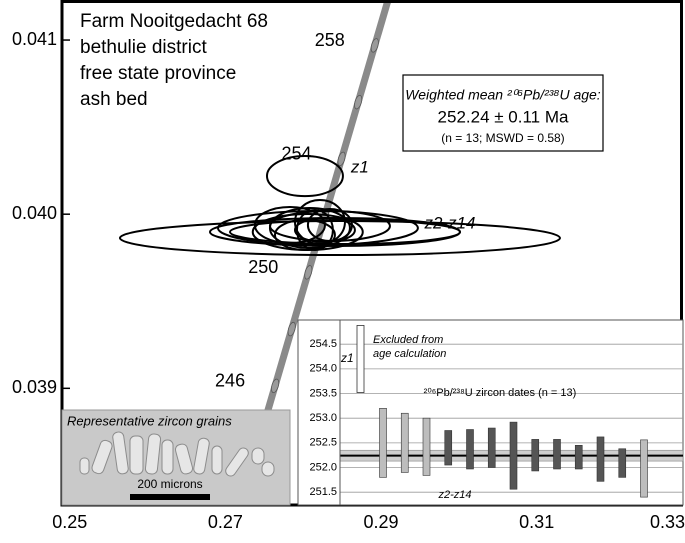 This screenshot has width=685, height=543. I want to click on x-tick-label: 0.31, so click(536, 522).